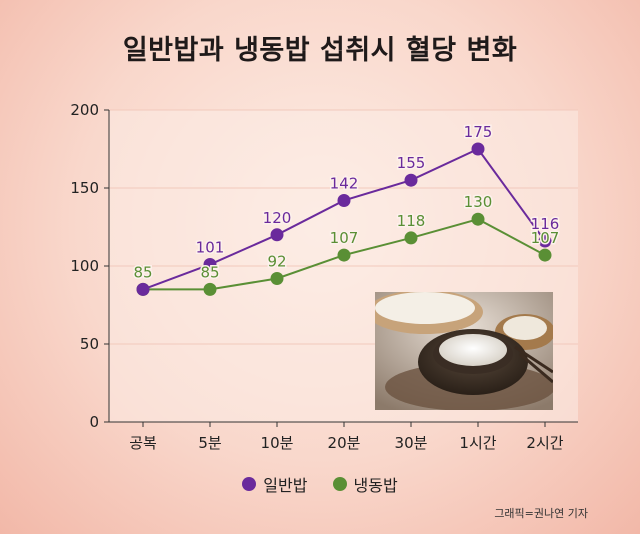 The width and height of the screenshot is (640, 534). I want to click on x-tick-label: 1시간, so click(477, 443).